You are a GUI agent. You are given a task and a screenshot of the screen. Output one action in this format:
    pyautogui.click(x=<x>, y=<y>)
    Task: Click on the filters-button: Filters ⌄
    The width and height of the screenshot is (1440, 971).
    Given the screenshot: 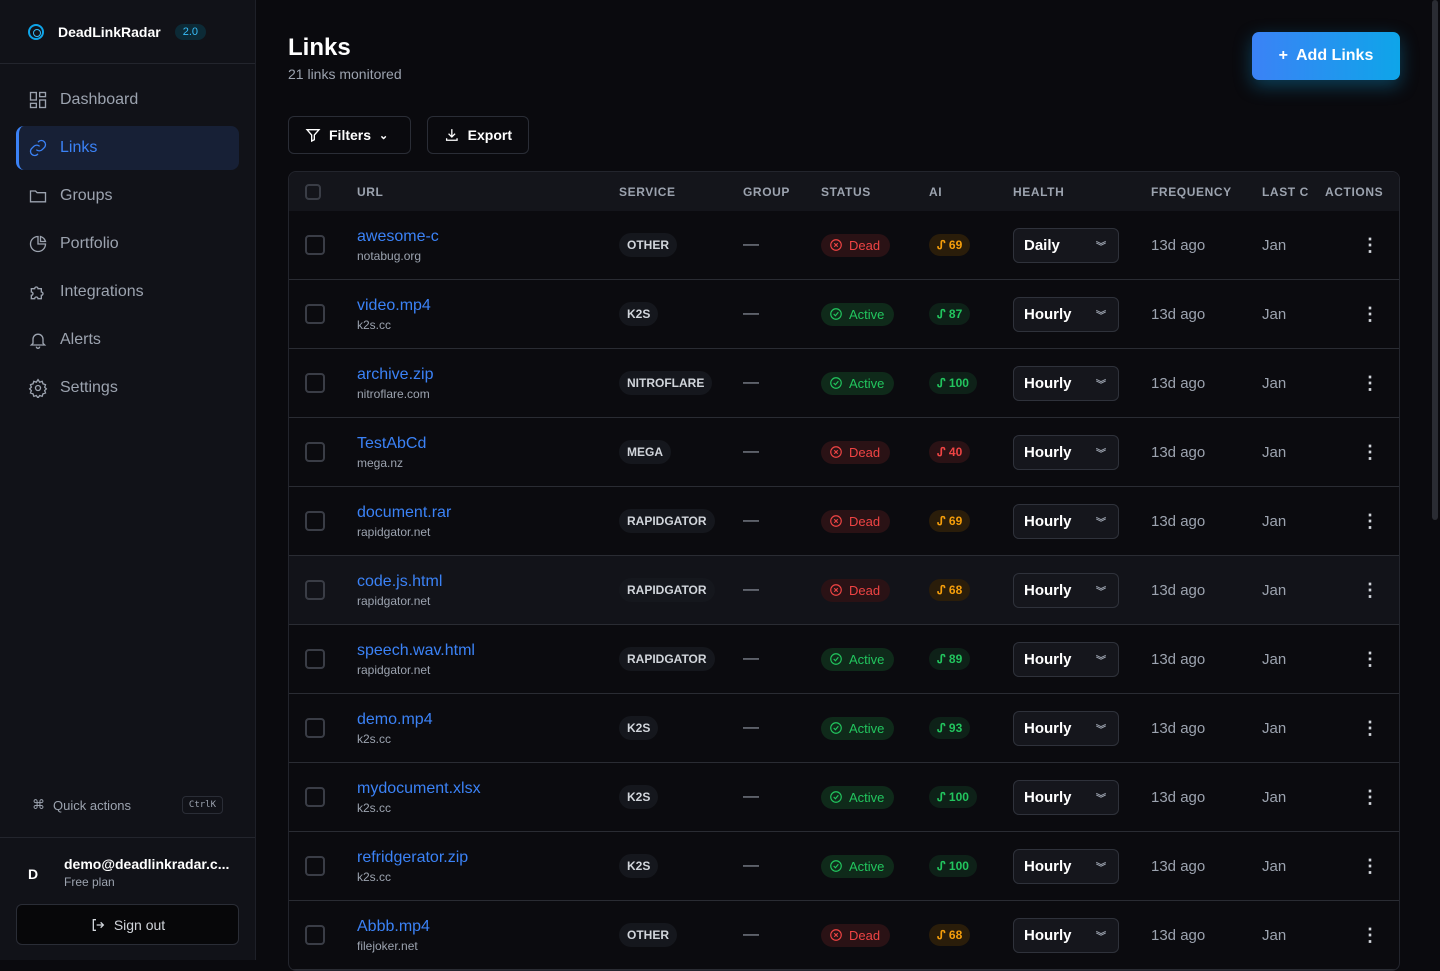 What is the action you would take?
    pyautogui.click(x=349, y=135)
    